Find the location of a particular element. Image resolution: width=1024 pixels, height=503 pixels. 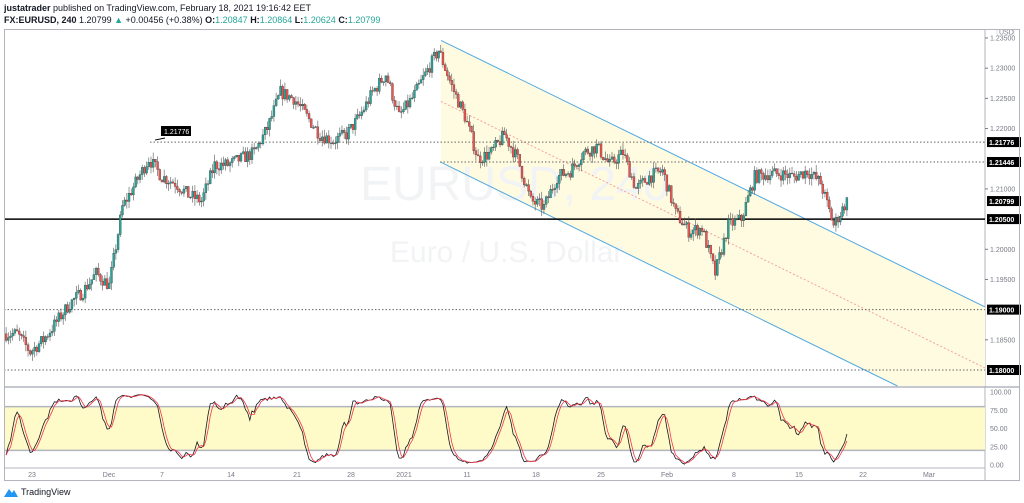

stoch-tick-label: 50.00 is located at coordinates (999, 429).